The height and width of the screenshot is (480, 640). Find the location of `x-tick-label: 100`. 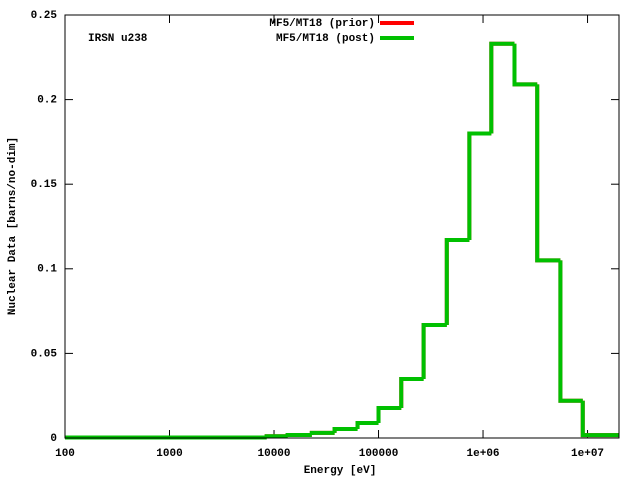

x-tick-label: 100 is located at coordinates (65, 454).